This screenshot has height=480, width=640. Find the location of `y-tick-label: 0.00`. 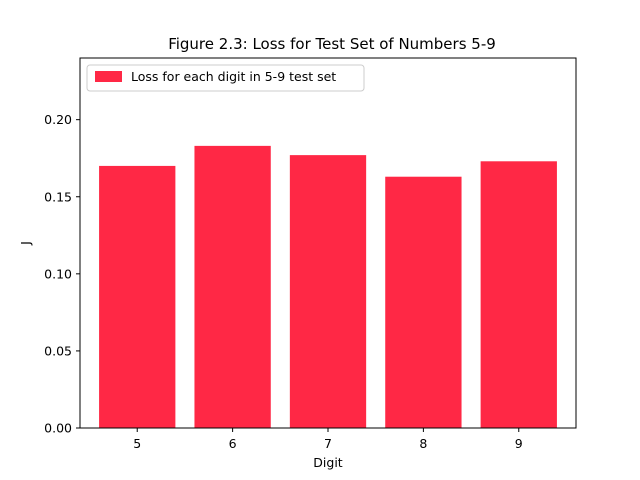

y-tick-label: 0.00 is located at coordinates (58, 428).